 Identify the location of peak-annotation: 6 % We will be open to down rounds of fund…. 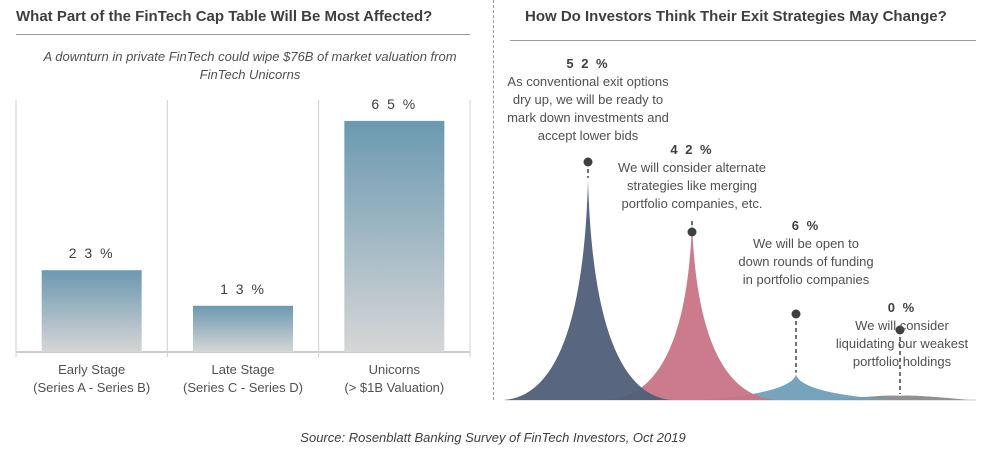
(806, 253).